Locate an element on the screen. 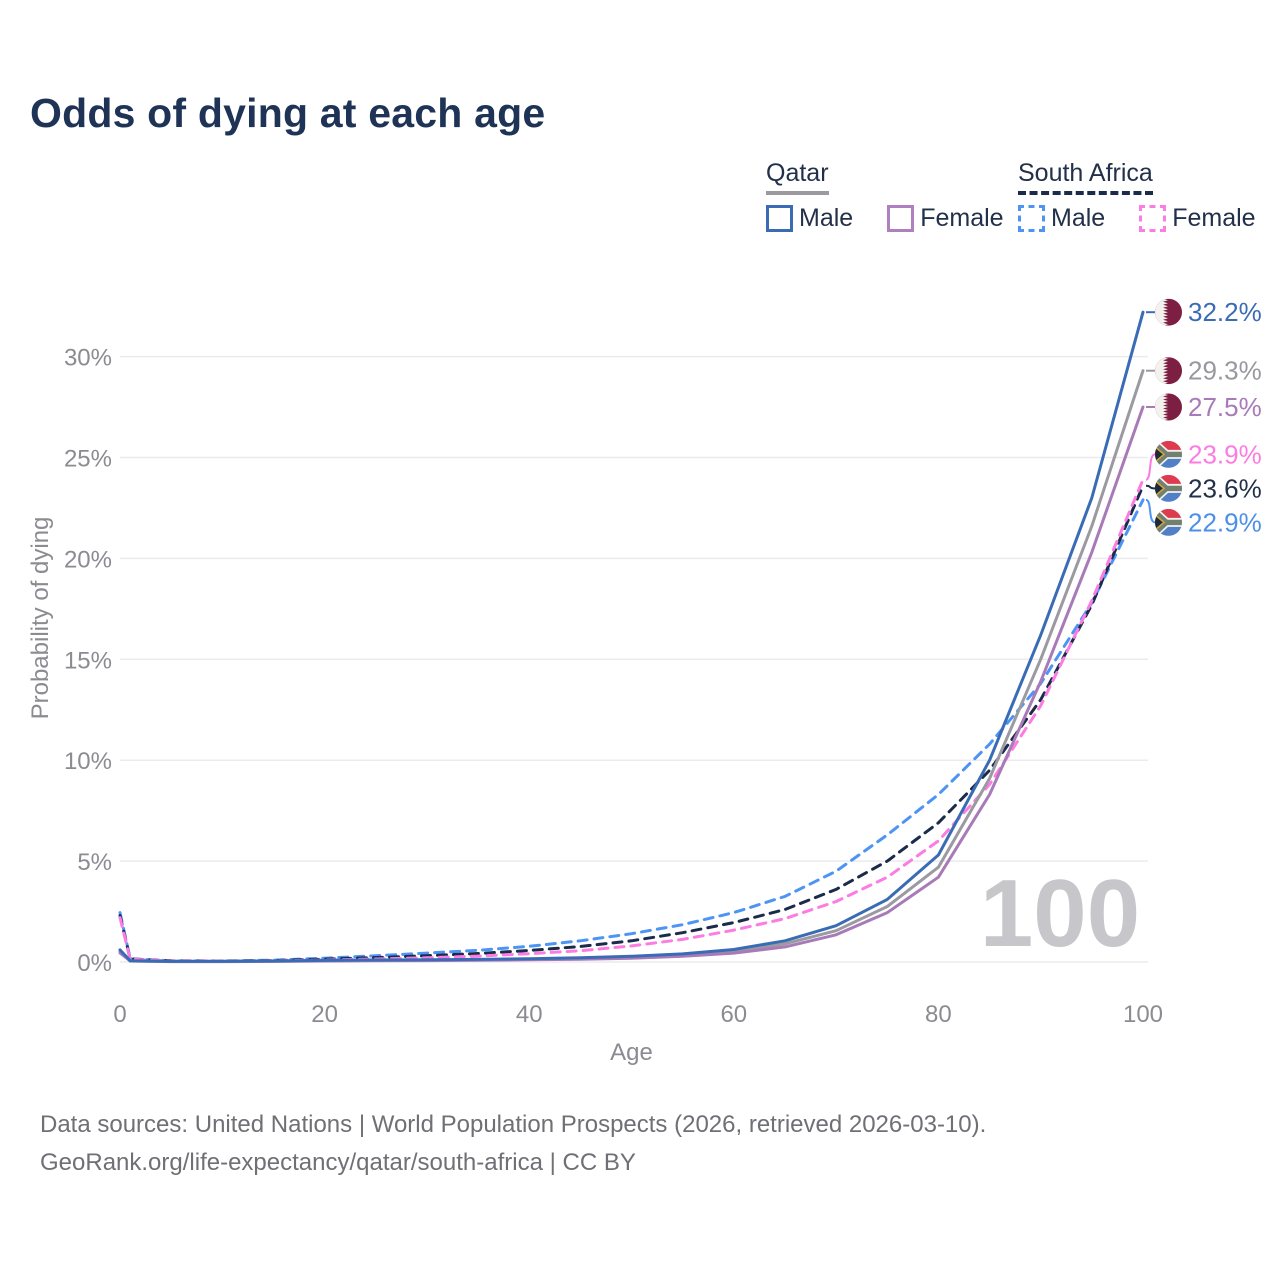 This screenshot has width=1280, height=1280. legend-group-south-africa: South Africa Male Female is located at coordinates (1137, 196).